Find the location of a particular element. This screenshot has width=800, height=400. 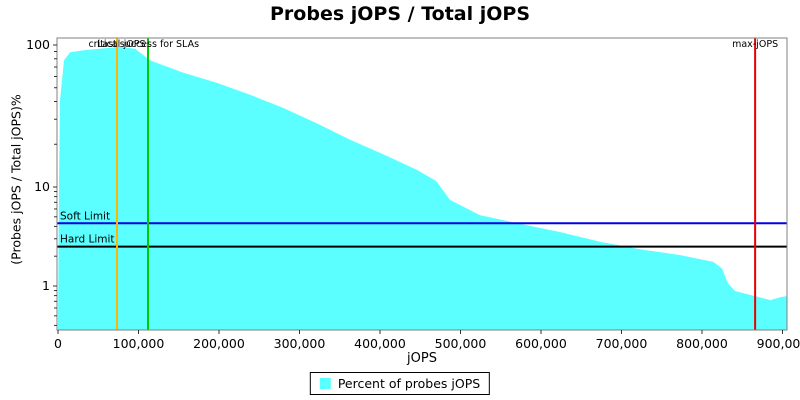

x-tick-label: 0 is located at coordinates (58, 343).